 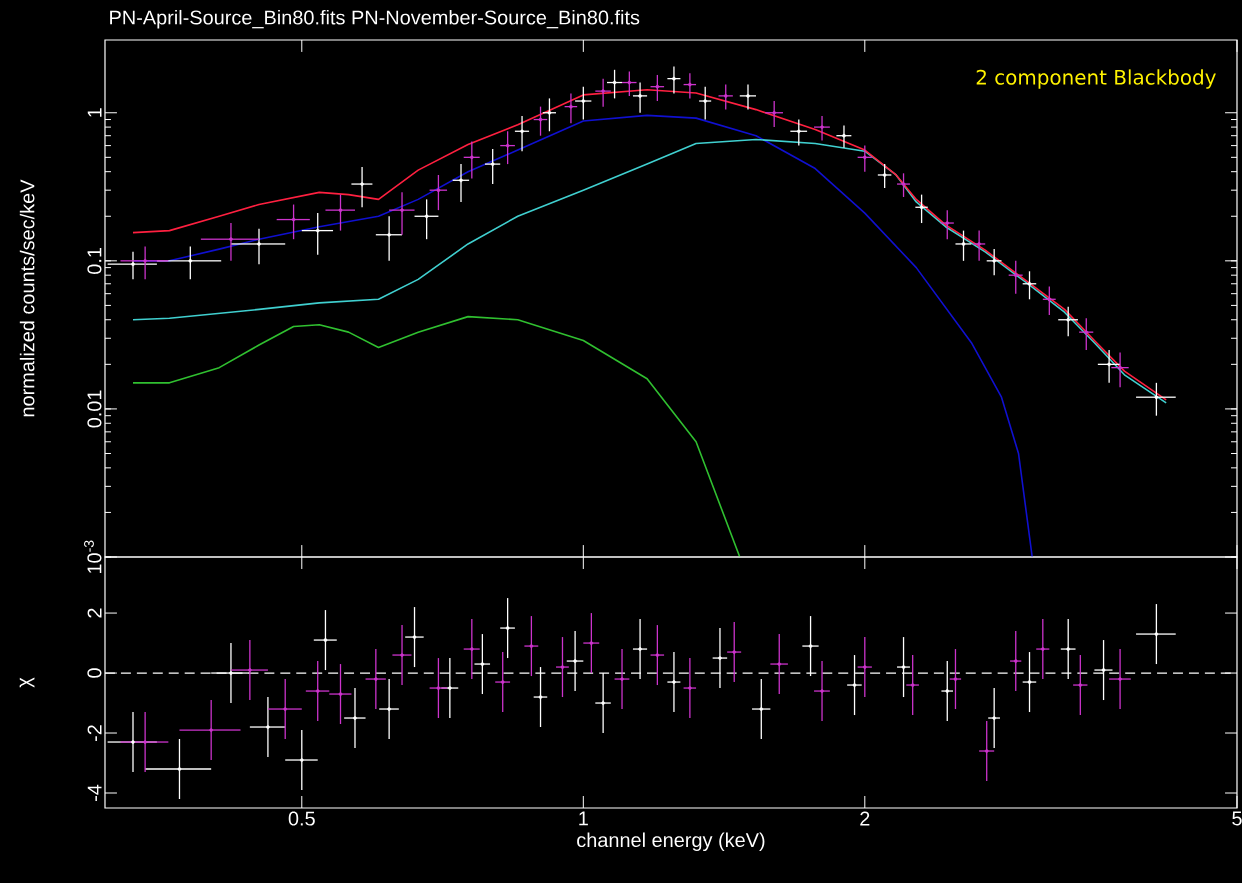 What do you see at coordinates (865, 818) in the screenshot?
I see `x-tick-label: 2` at bounding box center [865, 818].